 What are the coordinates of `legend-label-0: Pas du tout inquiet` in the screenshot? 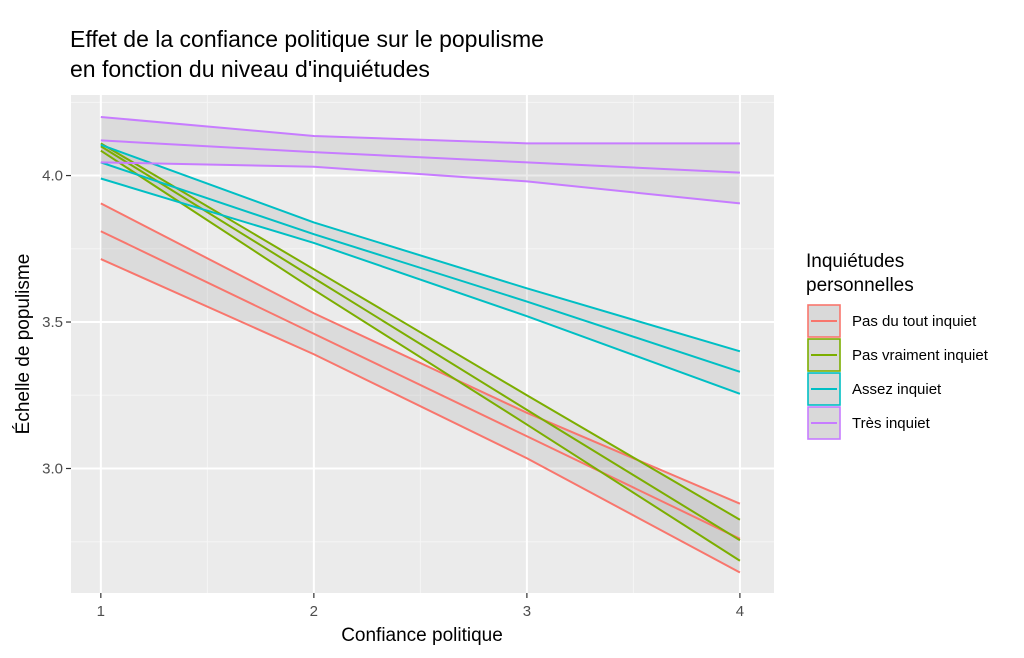 It's located at (914, 321).